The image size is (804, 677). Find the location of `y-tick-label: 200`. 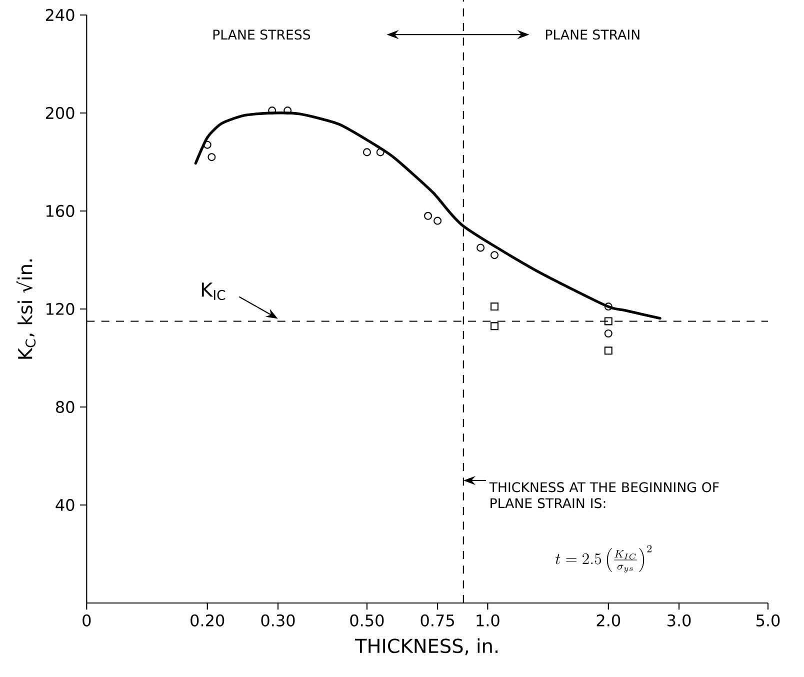

y-tick-label: 200 is located at coordinates (60, 113).